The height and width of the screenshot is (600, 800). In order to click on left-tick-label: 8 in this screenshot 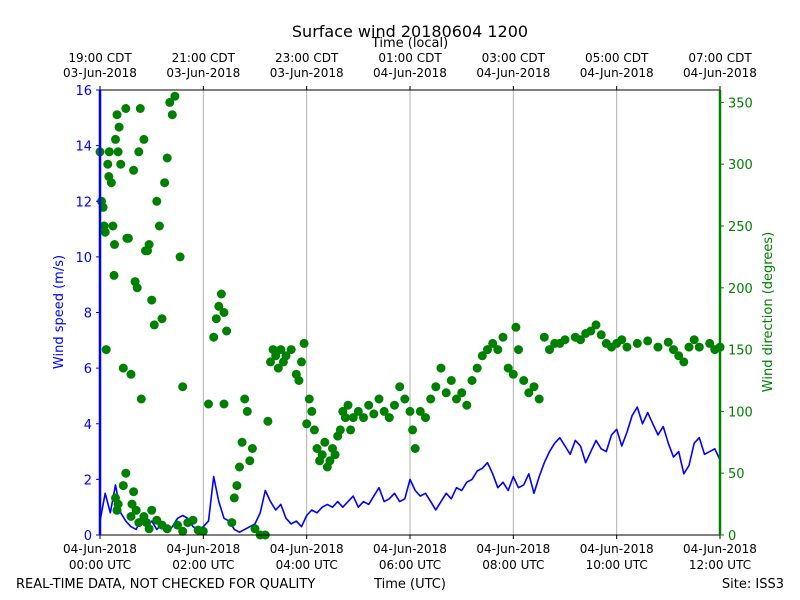, I will do `click(88, 314)`.